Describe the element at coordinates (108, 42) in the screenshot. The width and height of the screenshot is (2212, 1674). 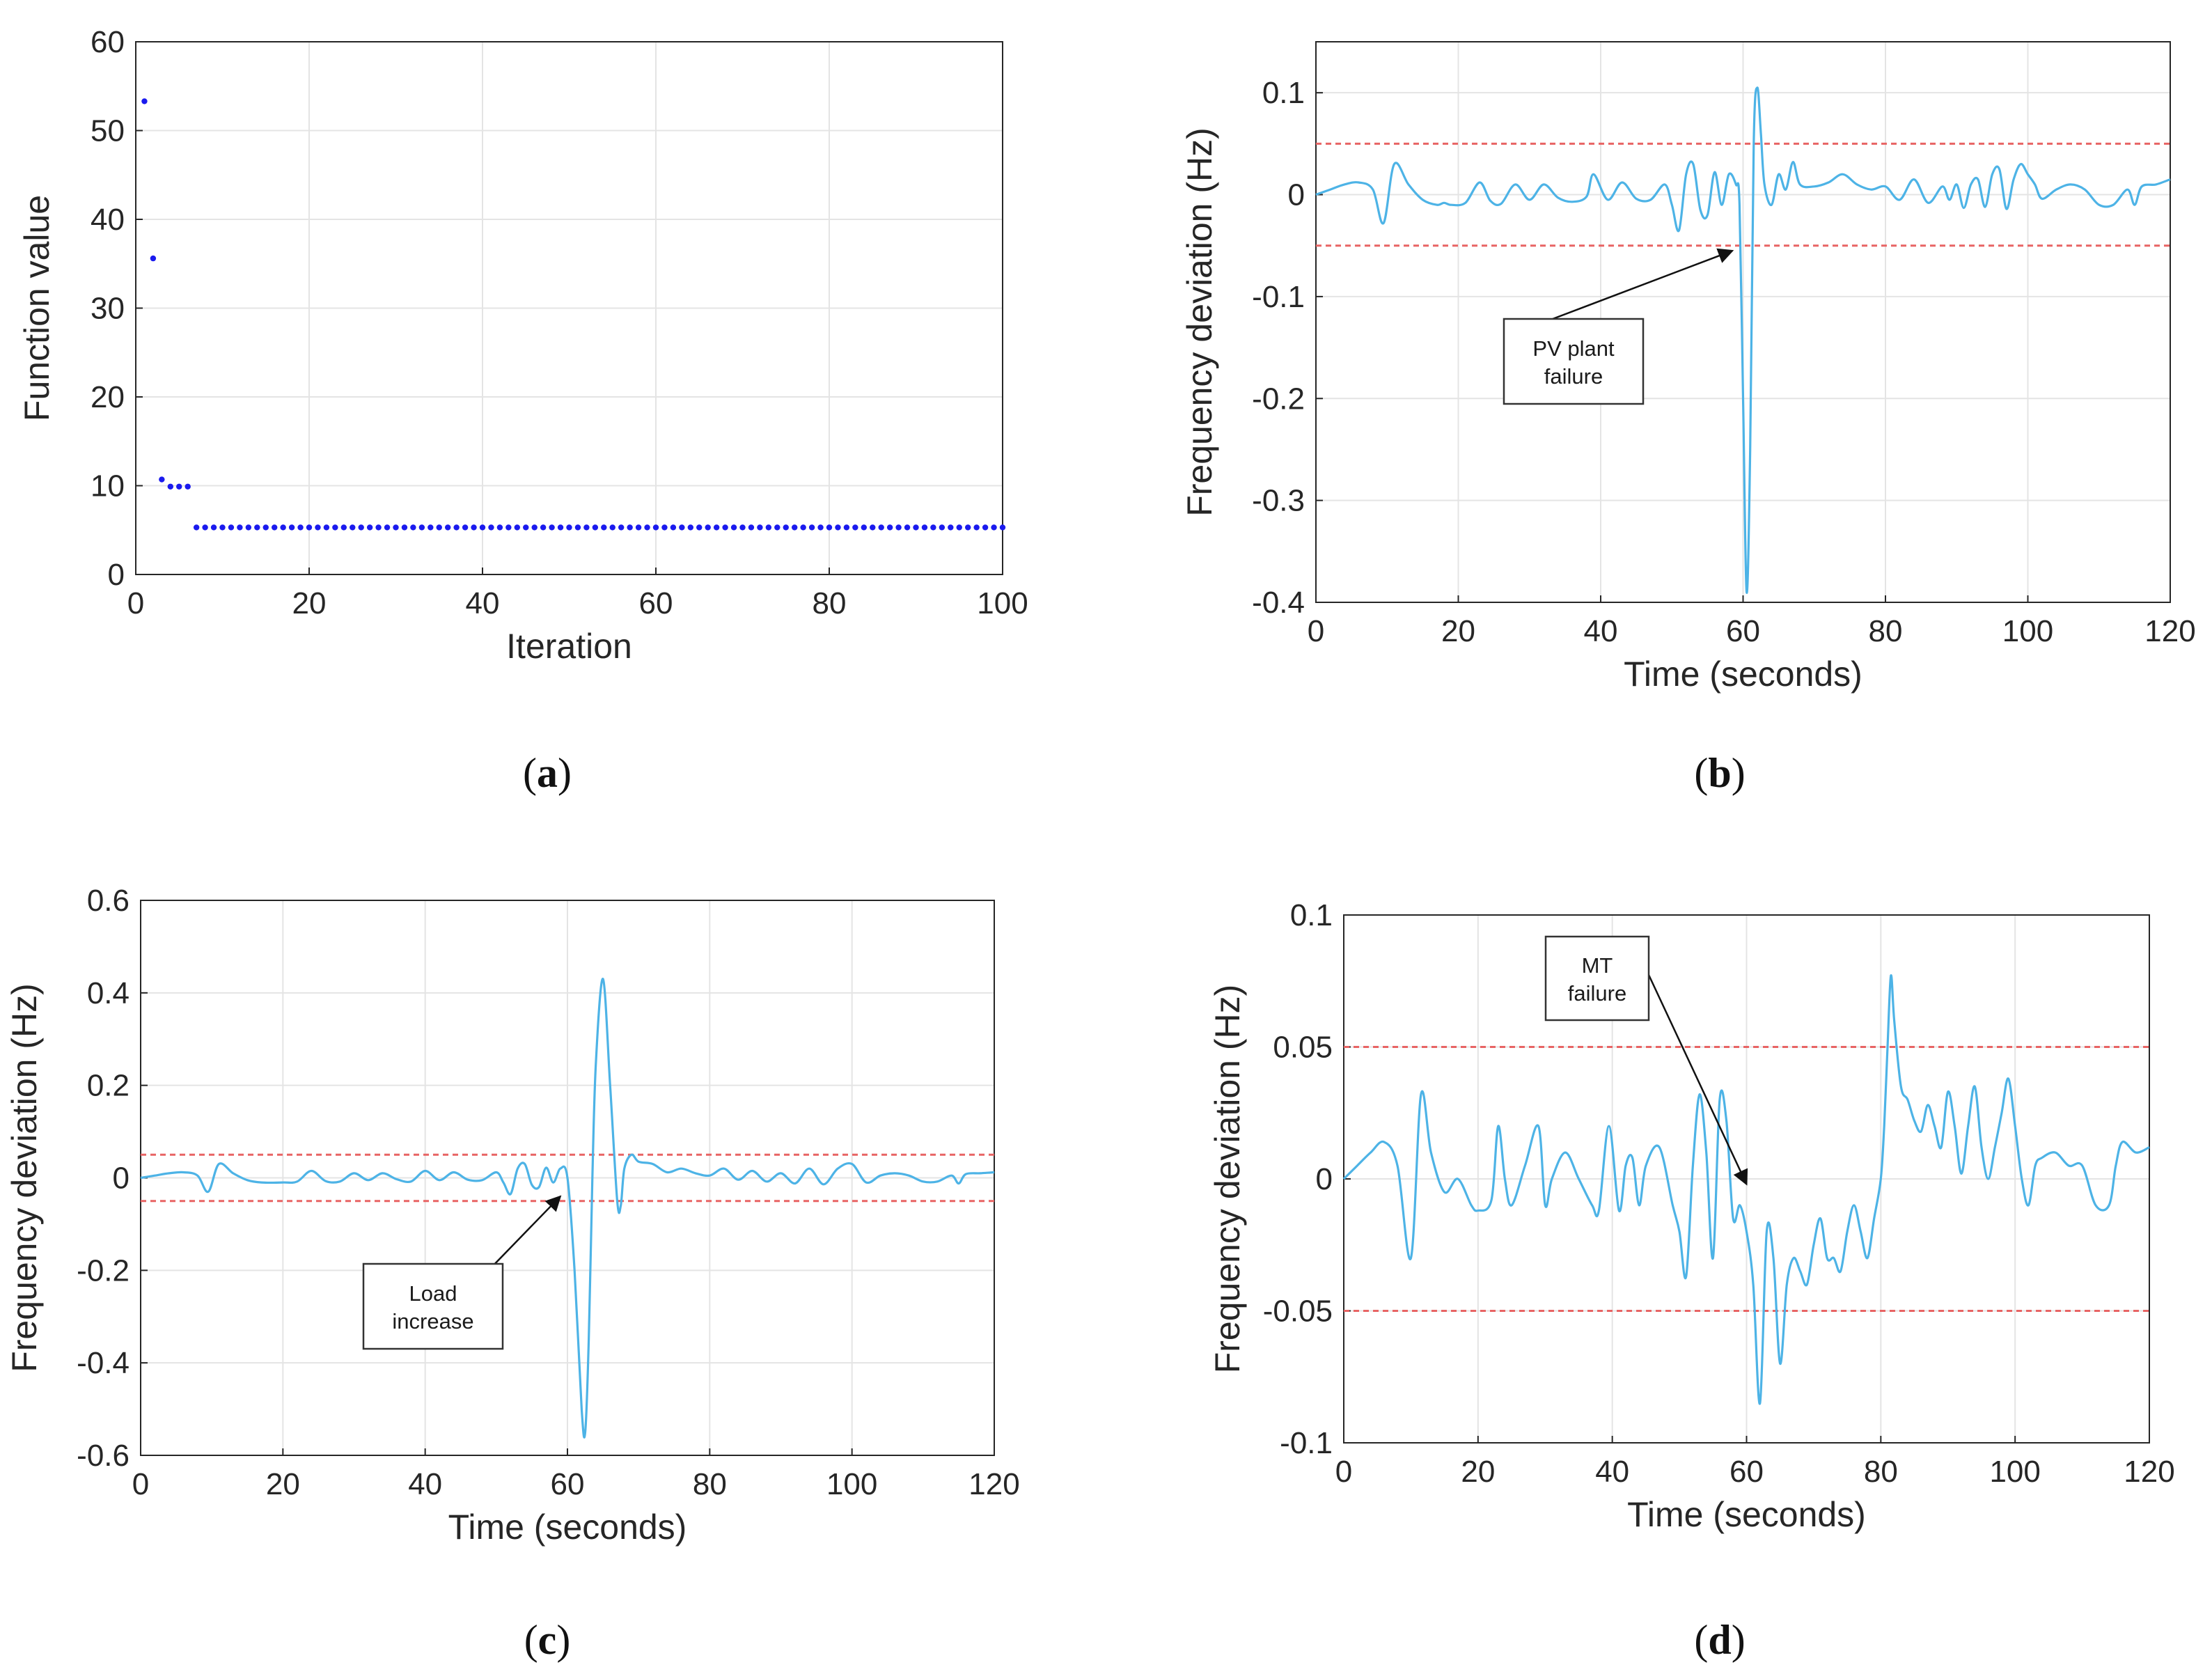
I see `y-tick-label: 60` at that location.